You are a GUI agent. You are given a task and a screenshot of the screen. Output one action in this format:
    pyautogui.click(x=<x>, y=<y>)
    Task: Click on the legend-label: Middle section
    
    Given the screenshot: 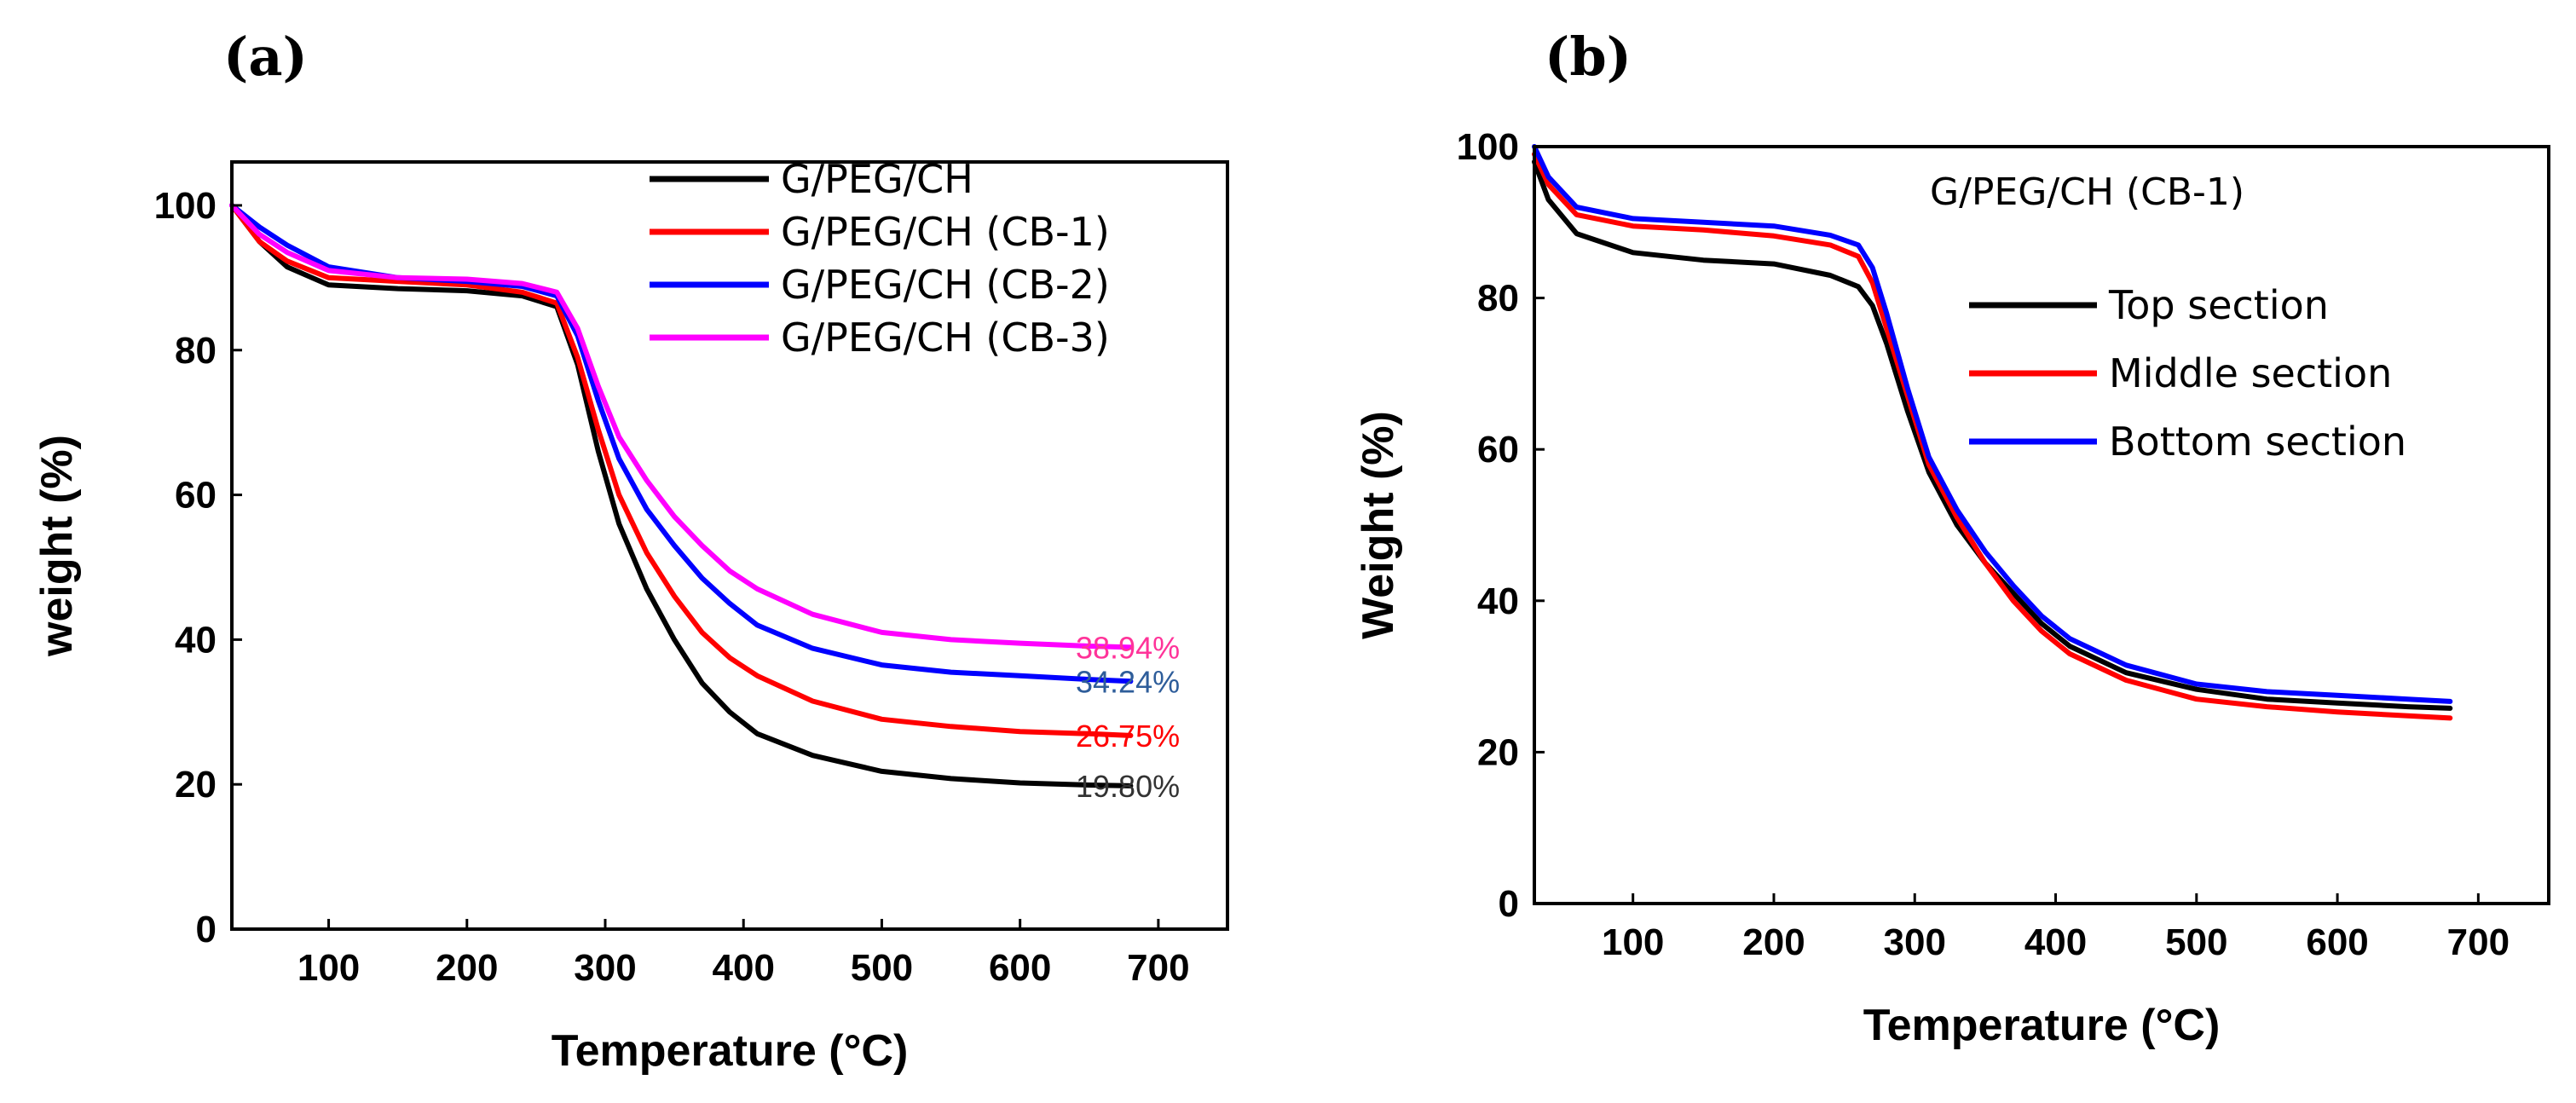 What is the action you would take?
    pyautogui.click(x=2250, y=373)
    